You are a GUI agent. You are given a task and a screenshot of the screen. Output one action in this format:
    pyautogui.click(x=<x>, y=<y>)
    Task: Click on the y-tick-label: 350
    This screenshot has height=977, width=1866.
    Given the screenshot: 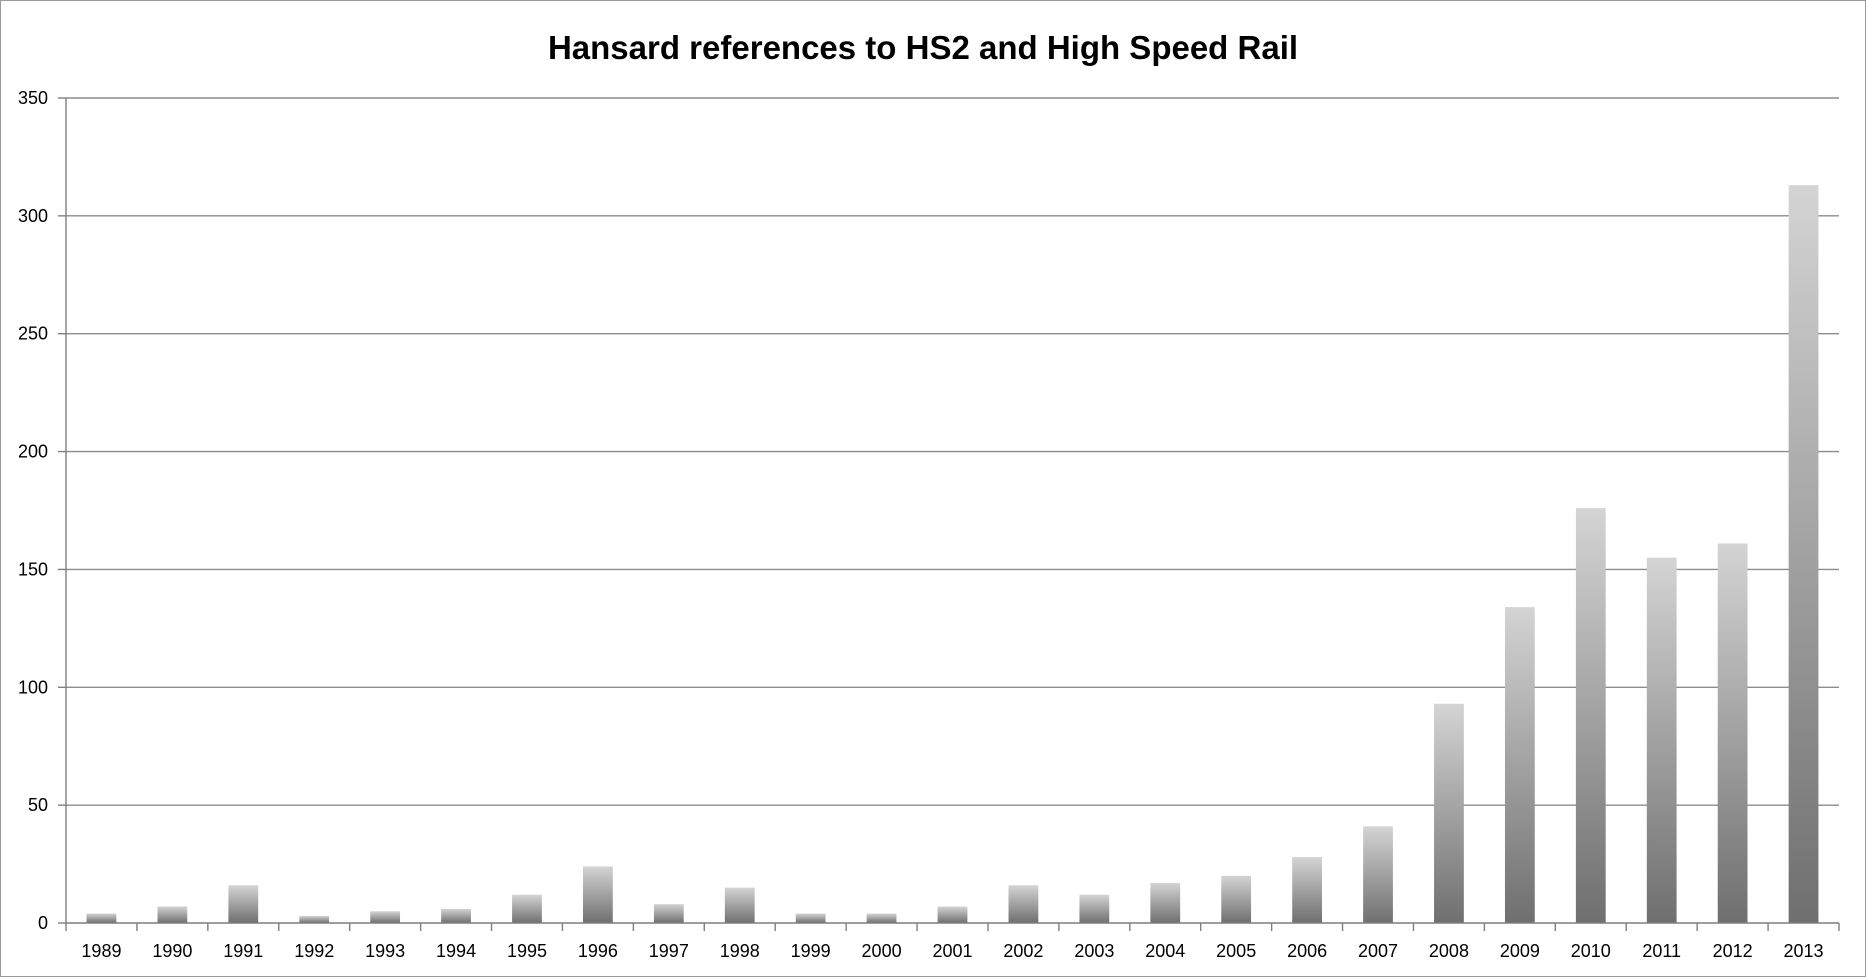 What is the action you would take?
    pyautogui.click(x=33, y=98)
    